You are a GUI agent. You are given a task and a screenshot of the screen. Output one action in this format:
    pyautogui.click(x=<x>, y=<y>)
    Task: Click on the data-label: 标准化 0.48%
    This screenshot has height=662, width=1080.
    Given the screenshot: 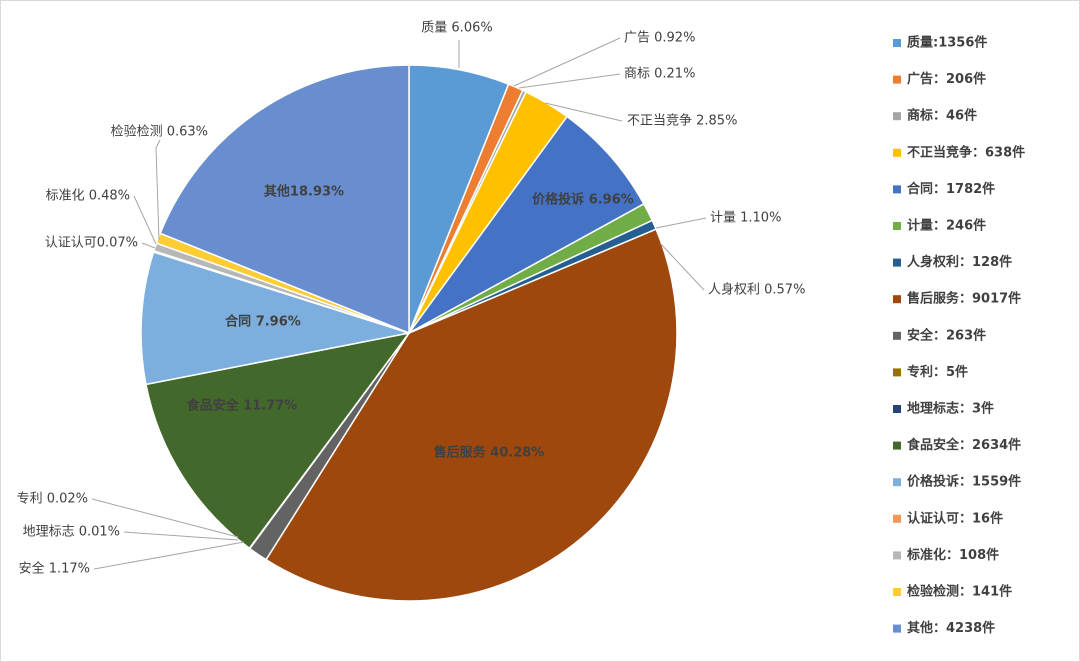 What is the action you would take?
    pyautogui.click(x=88, y=196)
    